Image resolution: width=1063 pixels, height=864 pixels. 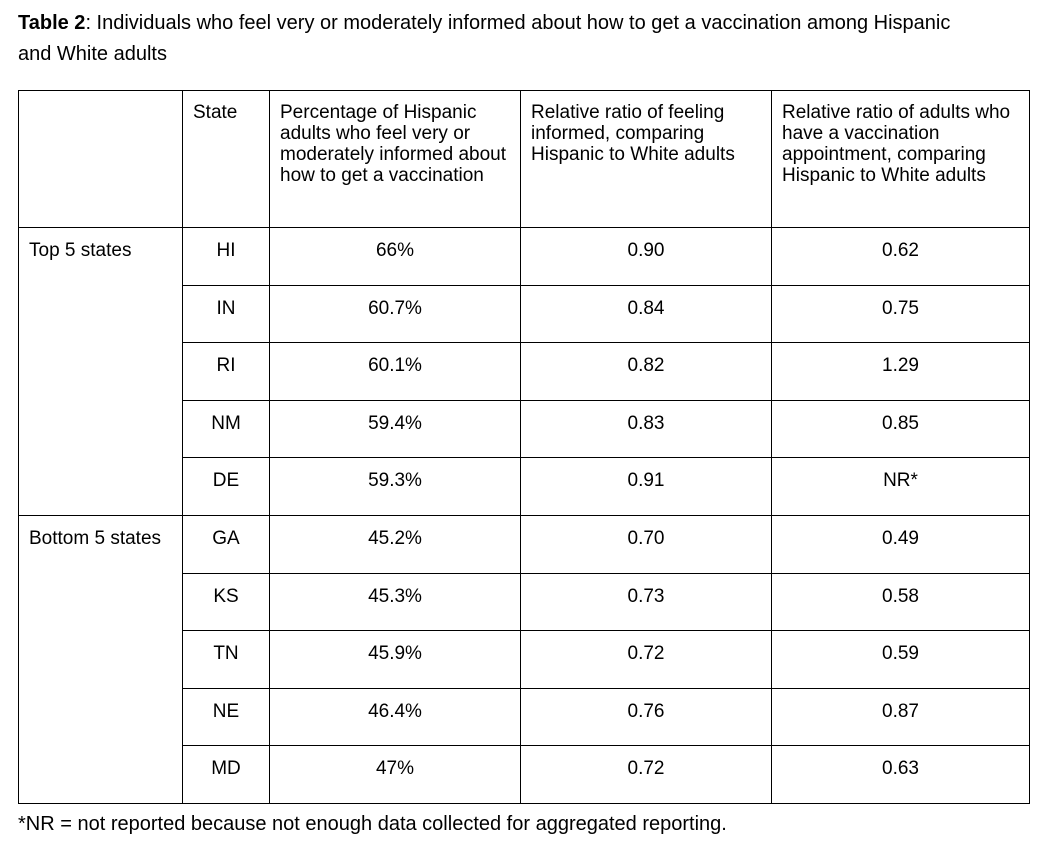 I want to click on cell-ratio-appointment: 0.59, so click(x=900, y=659).